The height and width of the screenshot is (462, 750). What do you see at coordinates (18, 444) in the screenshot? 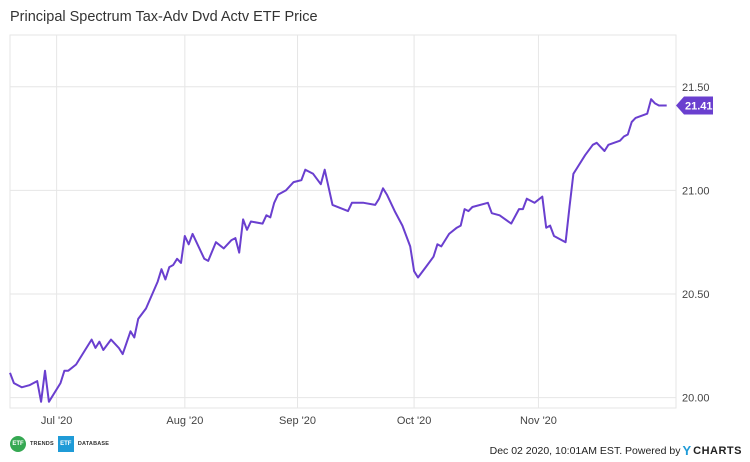
I see `etf-trends-logo-icon: ETF` at bounding box center [18, 444].